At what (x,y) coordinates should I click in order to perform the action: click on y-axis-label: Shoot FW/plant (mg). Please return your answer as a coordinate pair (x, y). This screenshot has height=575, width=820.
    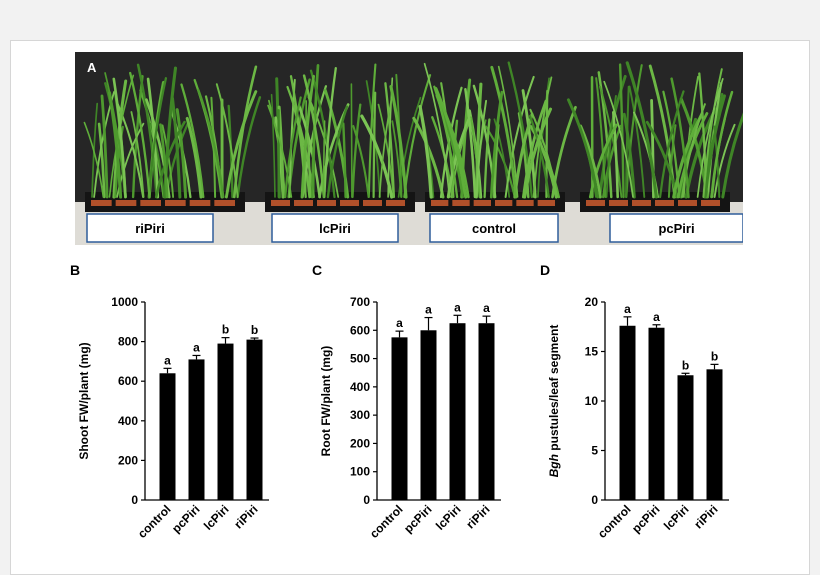
    Looking at the image, I should click on (84, 400).